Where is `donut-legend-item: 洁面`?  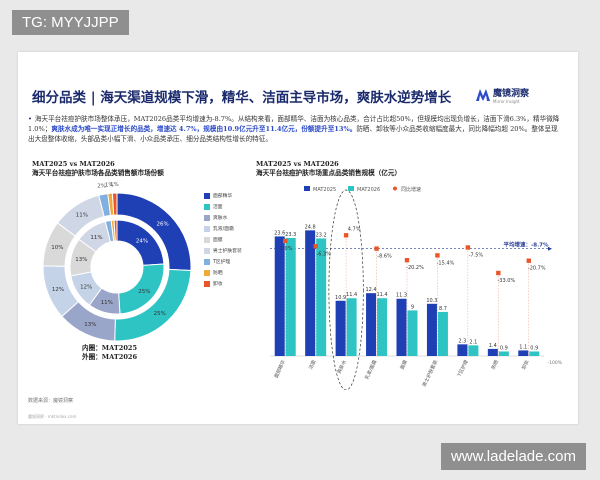 donut-legend-item: 洁面 is located at coordinates (213, 206).